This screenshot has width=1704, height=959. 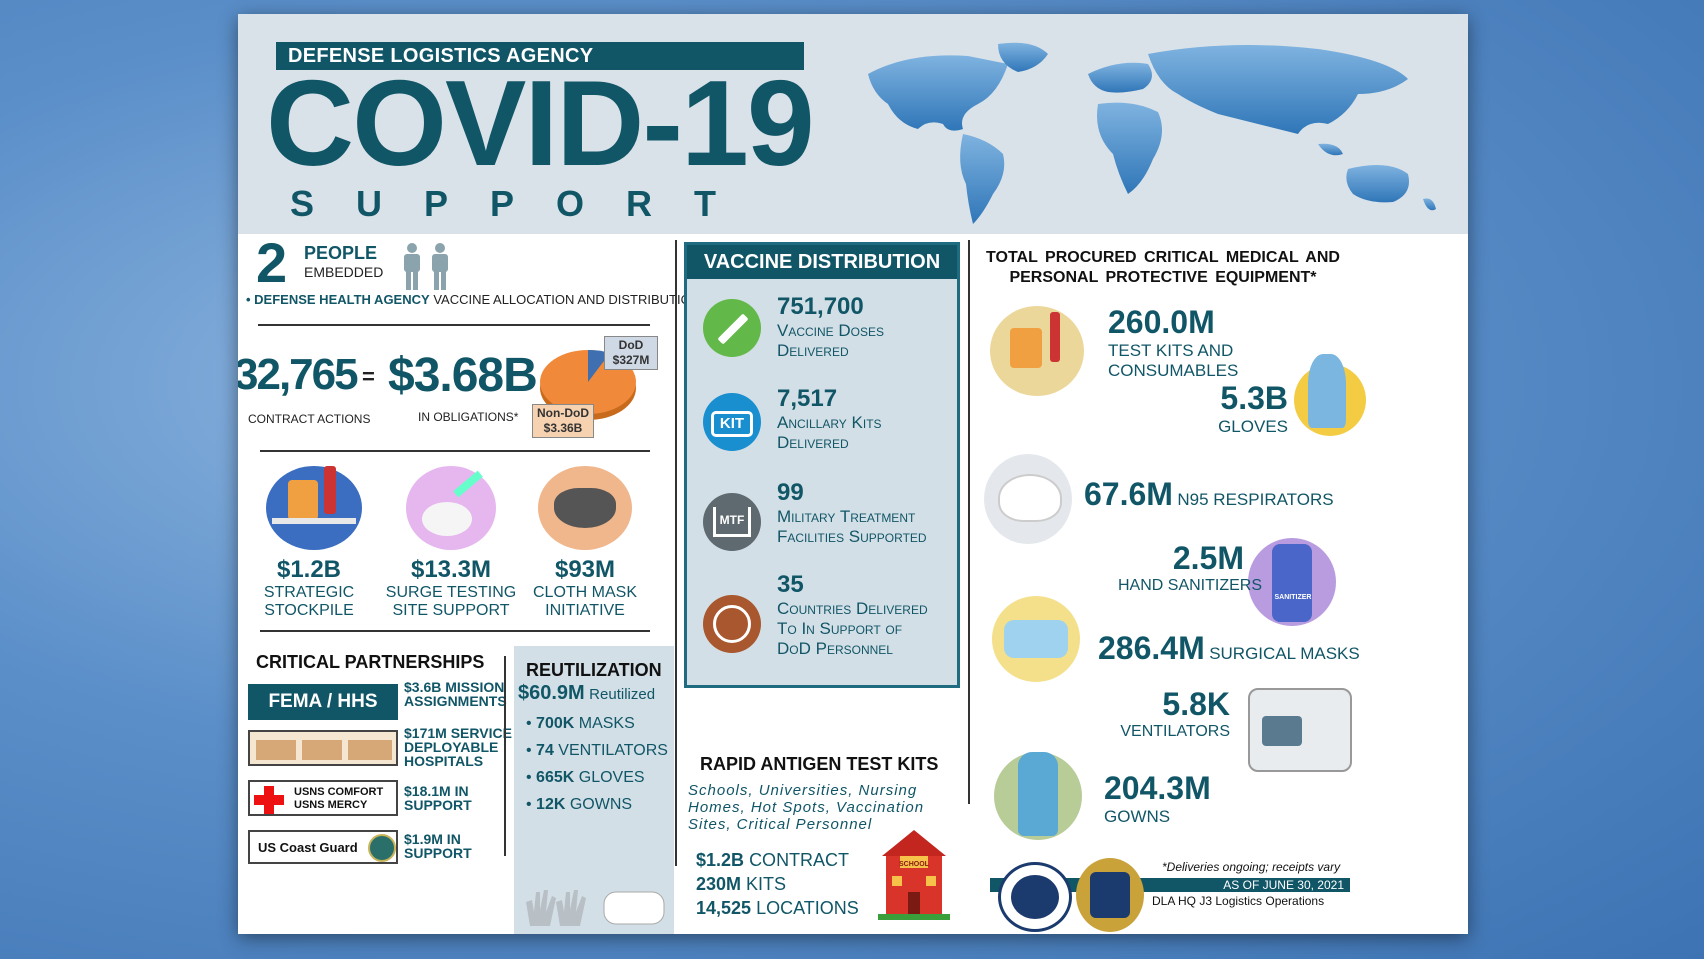 I want to click on dha-desc: VACCINE ALLOCATION AND DISTRIBUTION, so click(x=567, y=299).